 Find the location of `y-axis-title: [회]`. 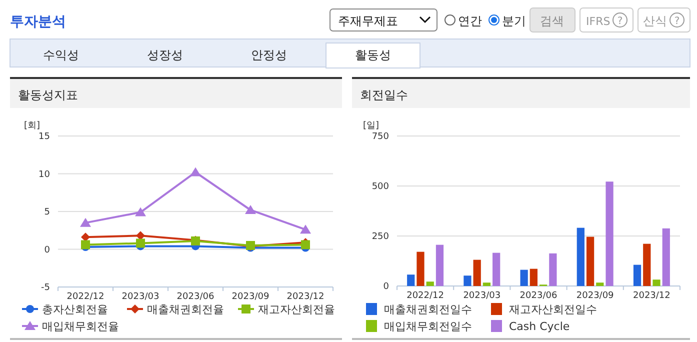

y-axis-title: [회] is located at coordinates (32, 126).